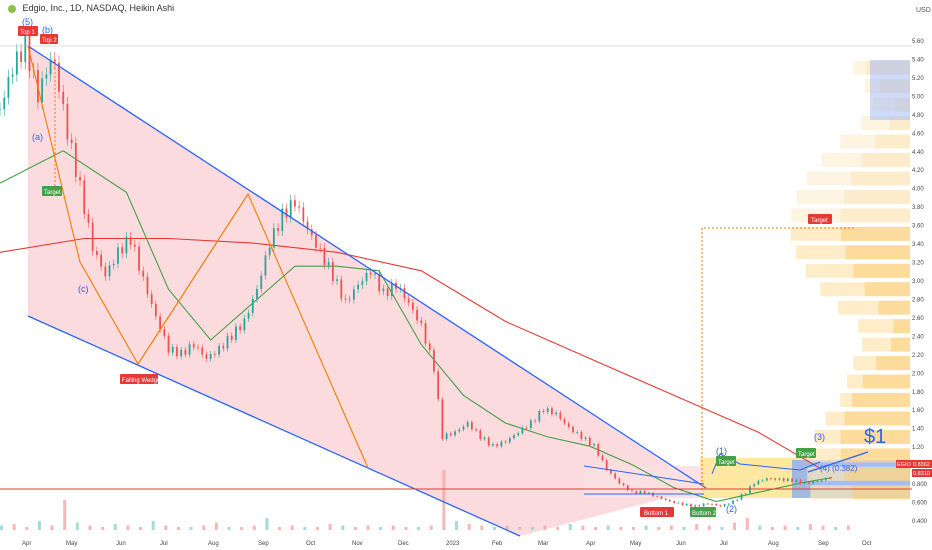  Describe the element at coordinates (918, 430) in the screenshot. I see `y-tick-label: 1.40` at that location.